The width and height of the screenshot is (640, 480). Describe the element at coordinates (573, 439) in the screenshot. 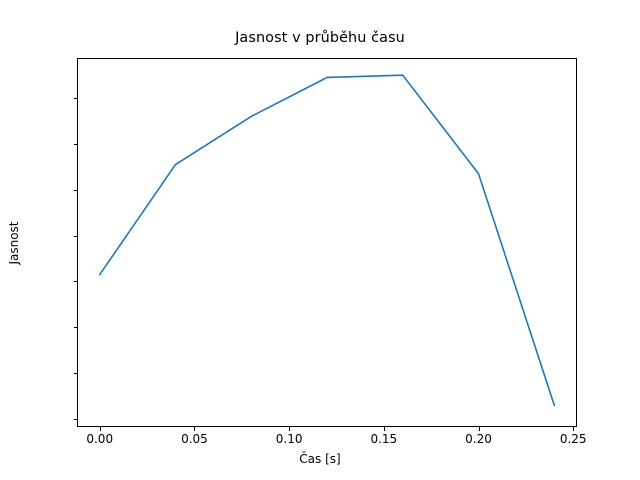

I see `x-tick-label: 0.25` at that location.